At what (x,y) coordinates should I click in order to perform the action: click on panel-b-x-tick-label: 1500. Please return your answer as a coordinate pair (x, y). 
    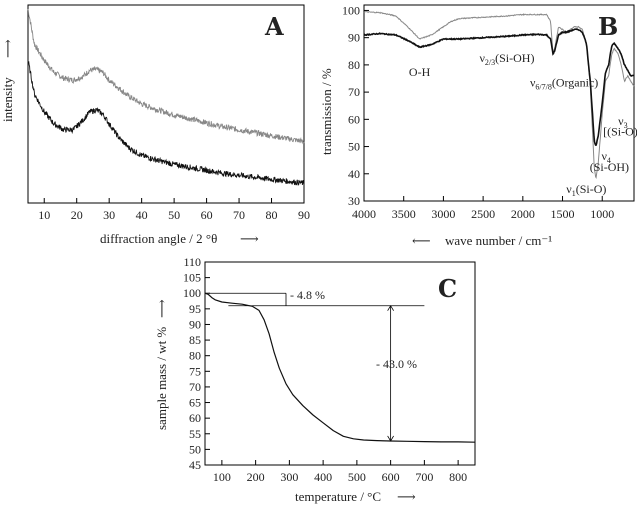
    Looking at the image, I should click on (563, 214).